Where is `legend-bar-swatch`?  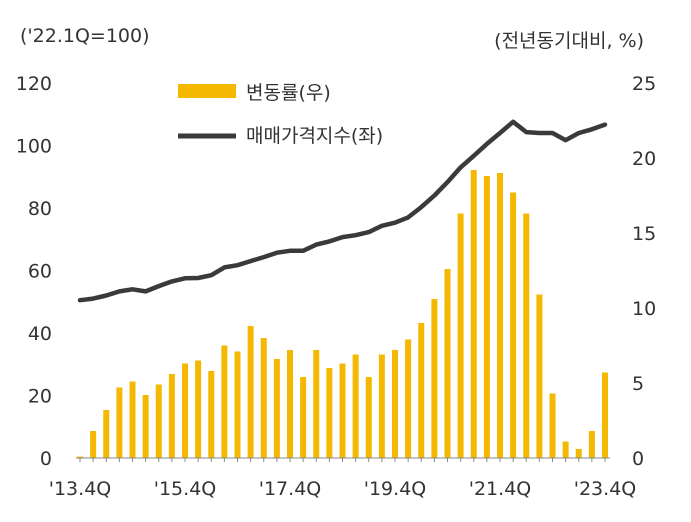
legend-bar-swatch is located at coordinates (207, 91).